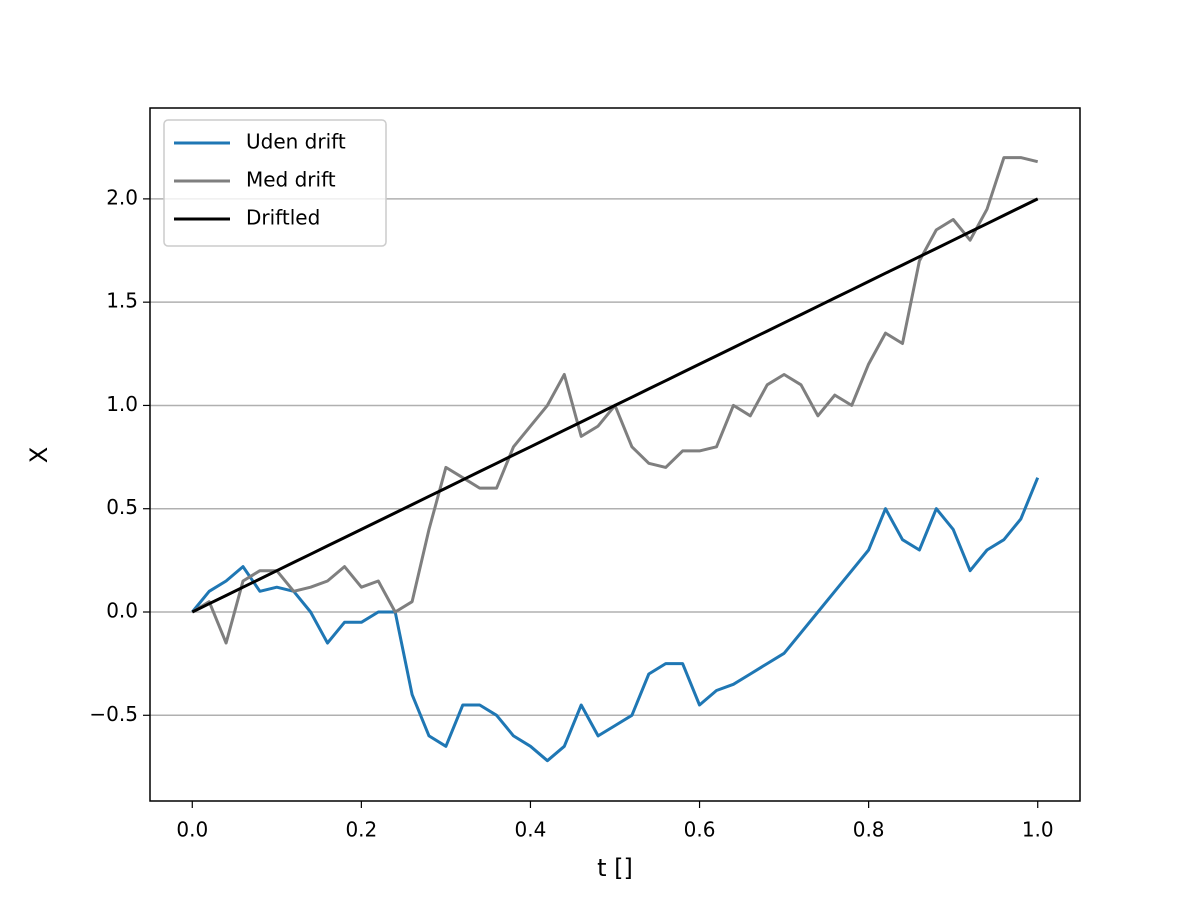 Image resolution: width=1200 pixels, height=901 pixels. Describe the element at coordinates (700, 830) in the screenshot. I see `x-tick-label: 0.6` at that location.